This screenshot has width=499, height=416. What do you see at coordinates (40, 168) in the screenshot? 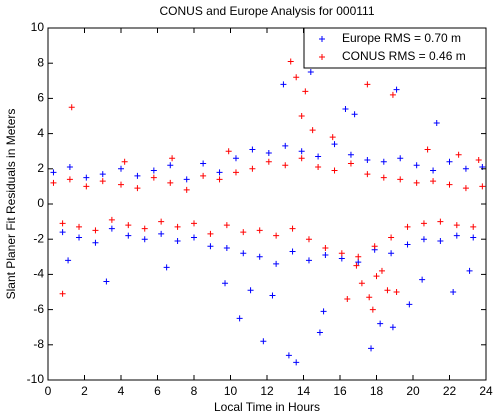
I see `y-tick-label: 2` at bounding box center [40, 168].